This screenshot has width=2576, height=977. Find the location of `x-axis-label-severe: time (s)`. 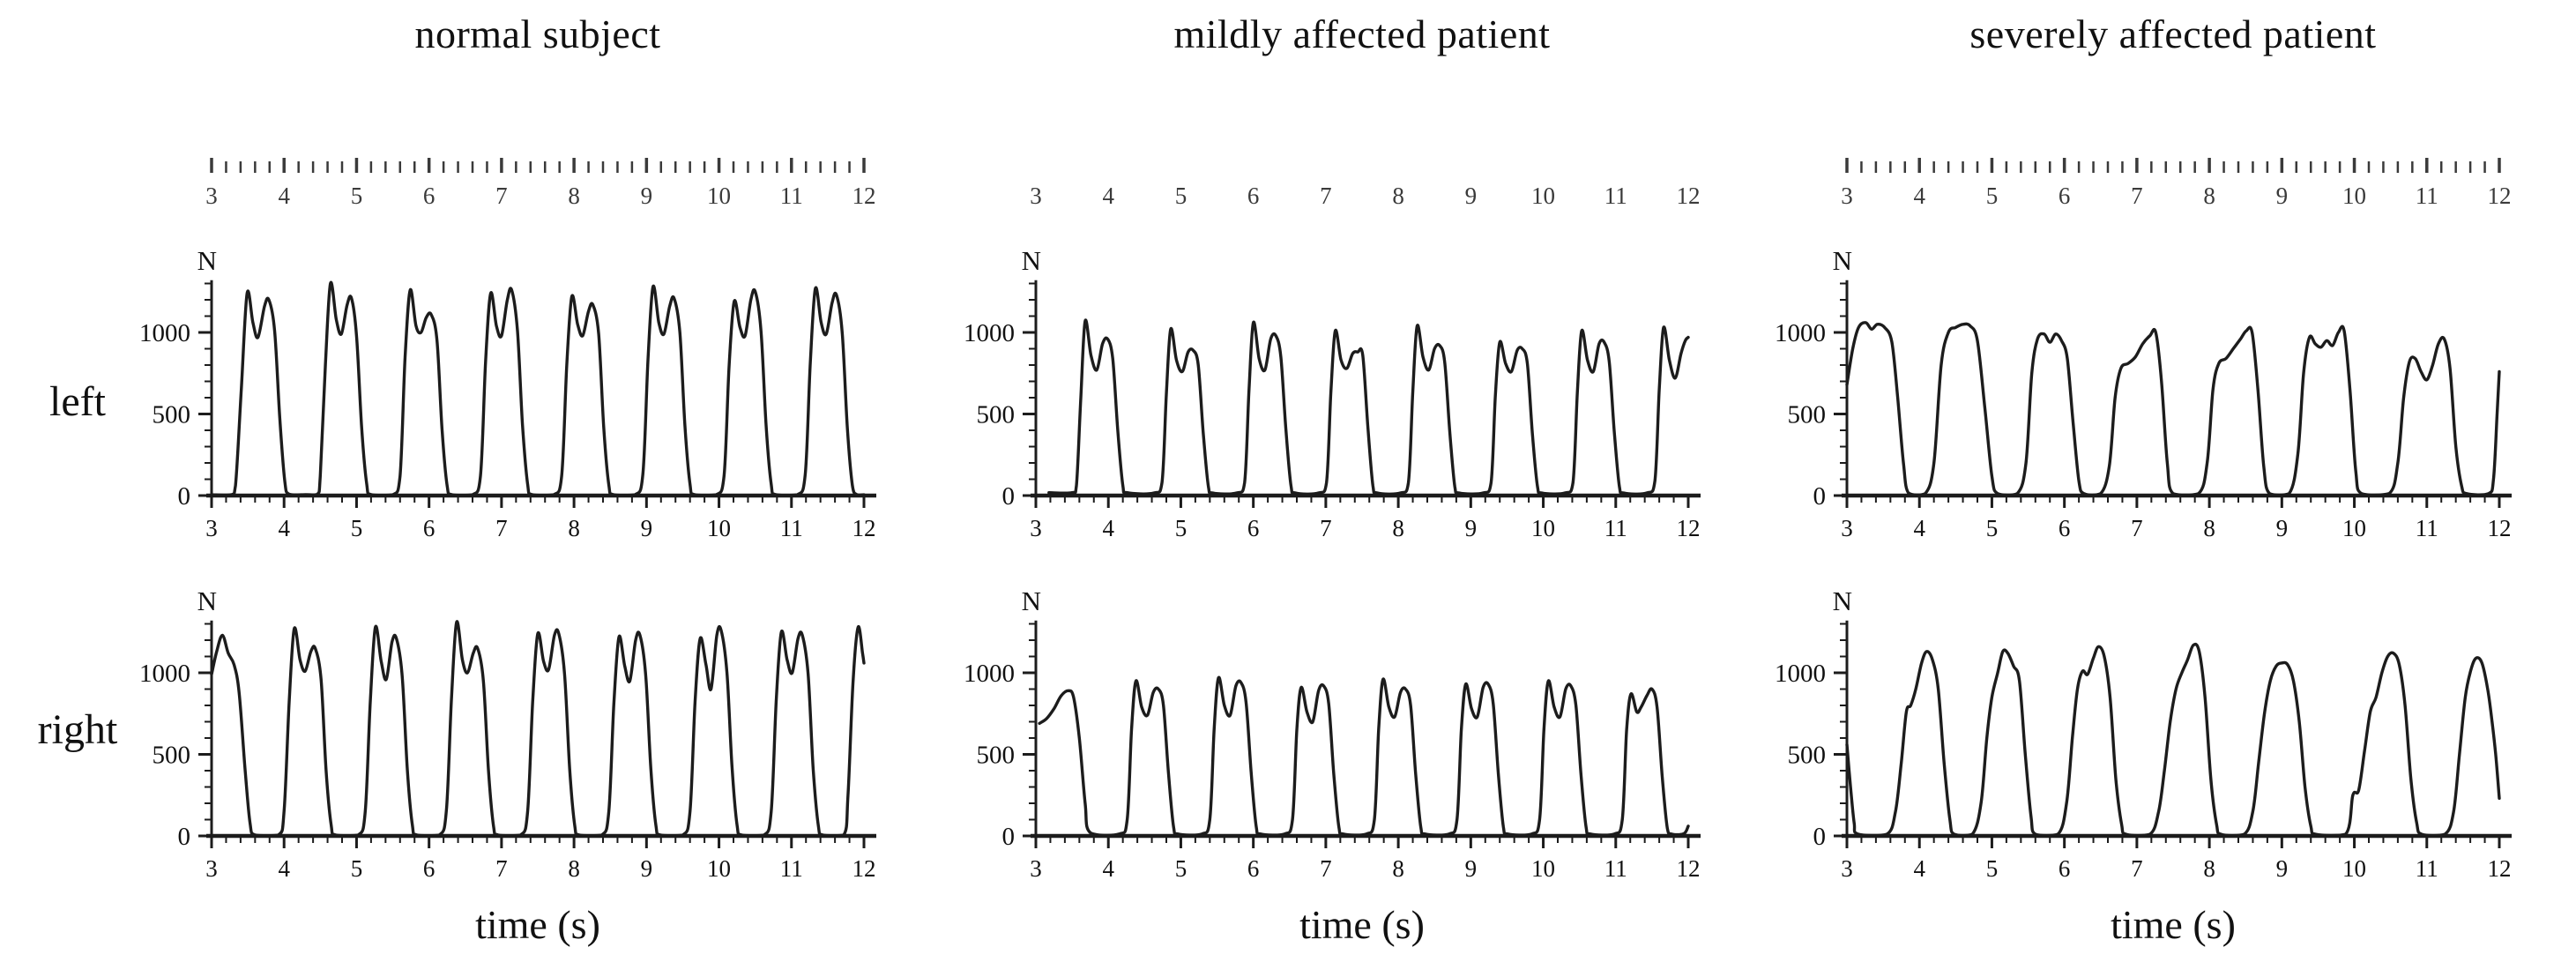

x-axis-label-severe: time (s) is located at coordinates (2173, 925).